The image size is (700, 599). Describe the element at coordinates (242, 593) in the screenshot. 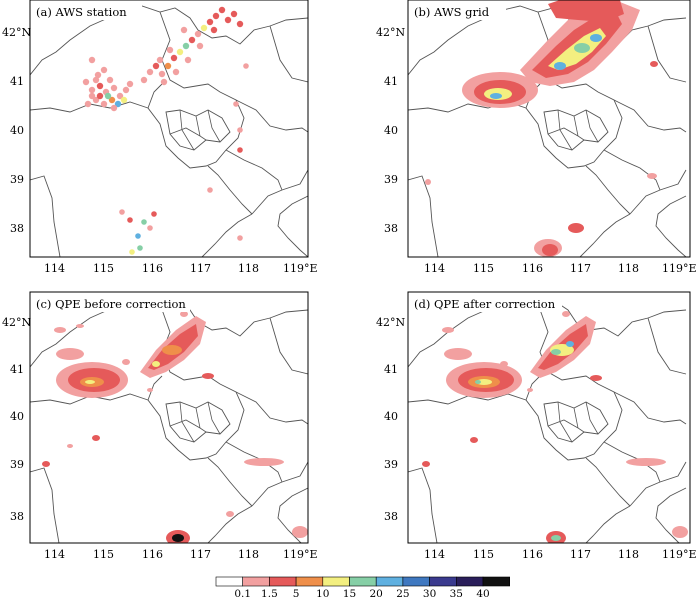

I see `colorbar-tick-label: 0.1` at that location.